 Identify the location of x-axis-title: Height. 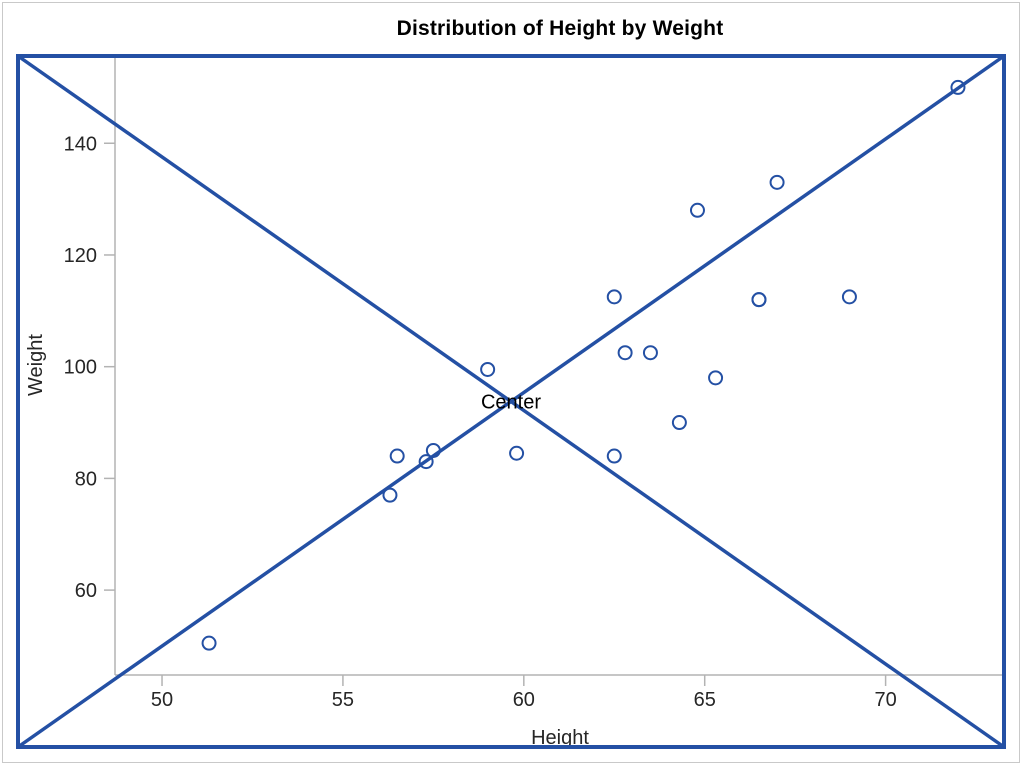
(560, 738).